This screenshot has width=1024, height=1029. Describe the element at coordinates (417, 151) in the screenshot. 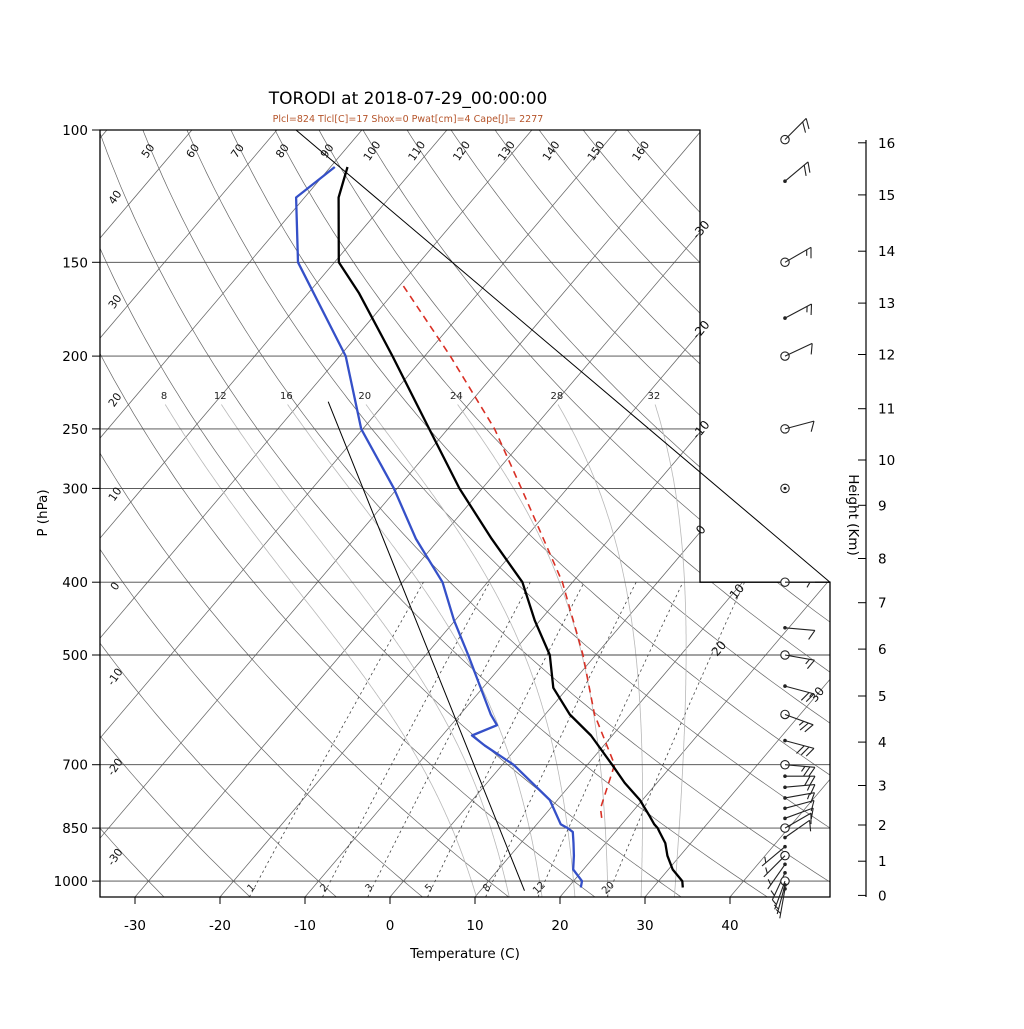

I see `svg-text: 110` at that location.